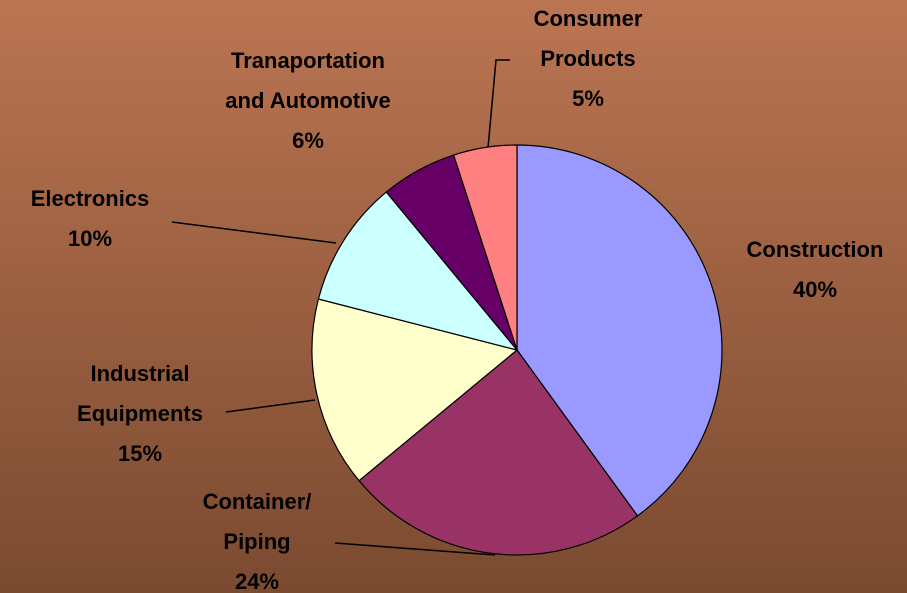 Image resolution: width=907 pixels, height=593 pixels. I want to click on slice-label: Industrial Equipments, so click(140, 393).